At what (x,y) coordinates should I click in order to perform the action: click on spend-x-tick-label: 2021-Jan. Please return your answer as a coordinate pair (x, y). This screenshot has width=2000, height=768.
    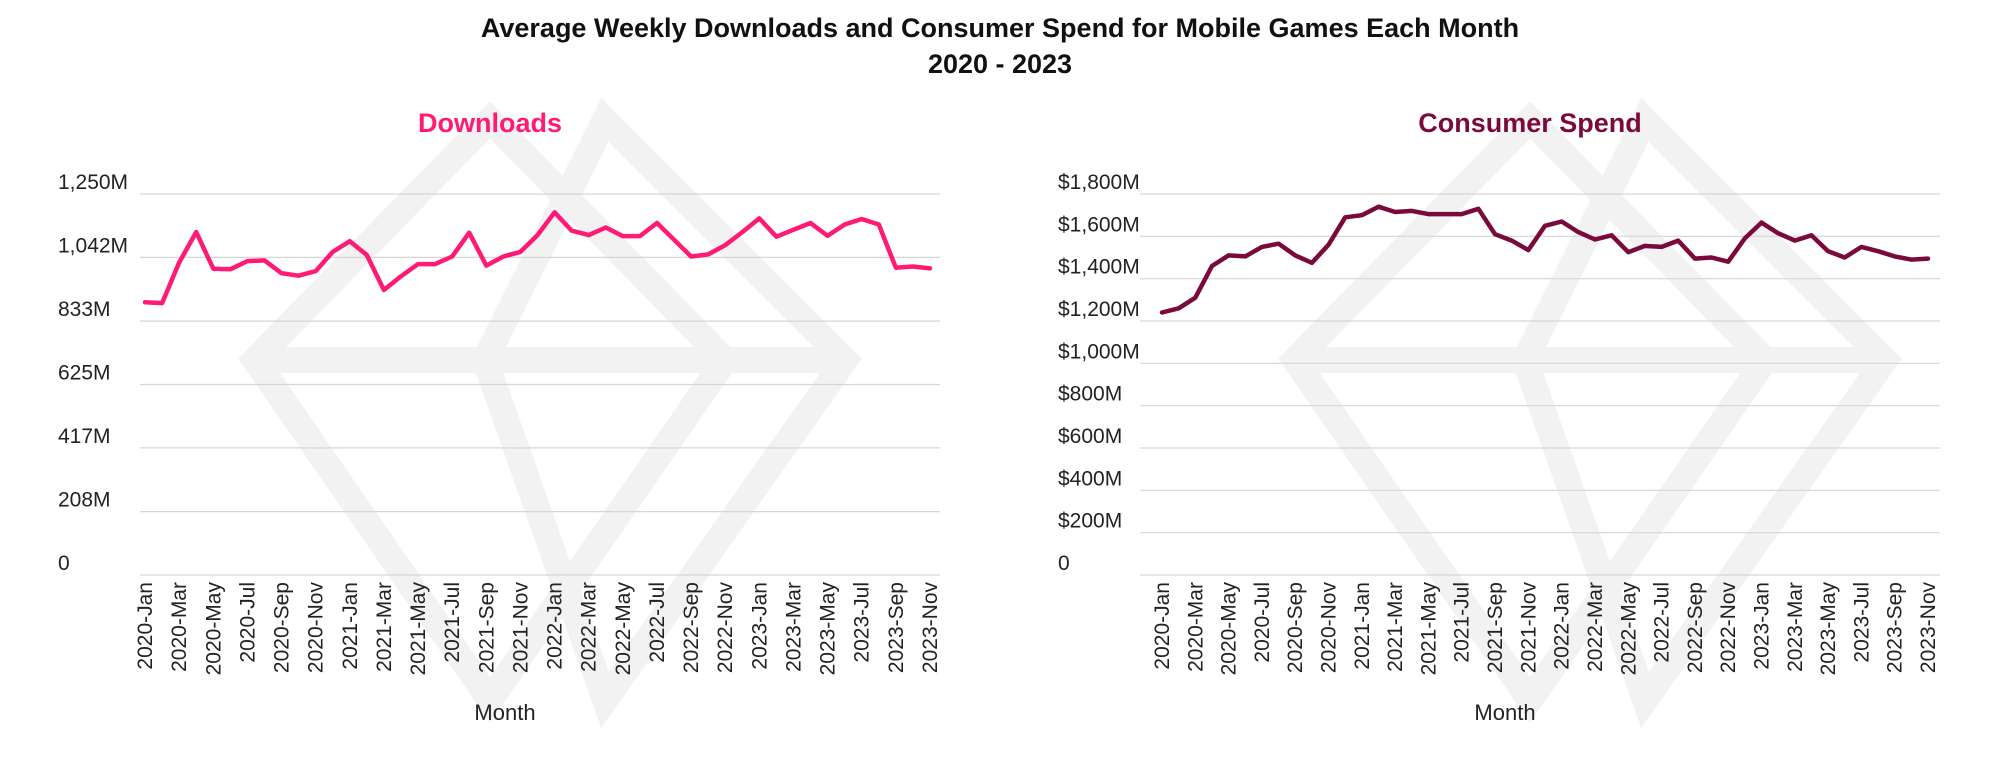
    Looking at the image, I should click on (1362, 626).